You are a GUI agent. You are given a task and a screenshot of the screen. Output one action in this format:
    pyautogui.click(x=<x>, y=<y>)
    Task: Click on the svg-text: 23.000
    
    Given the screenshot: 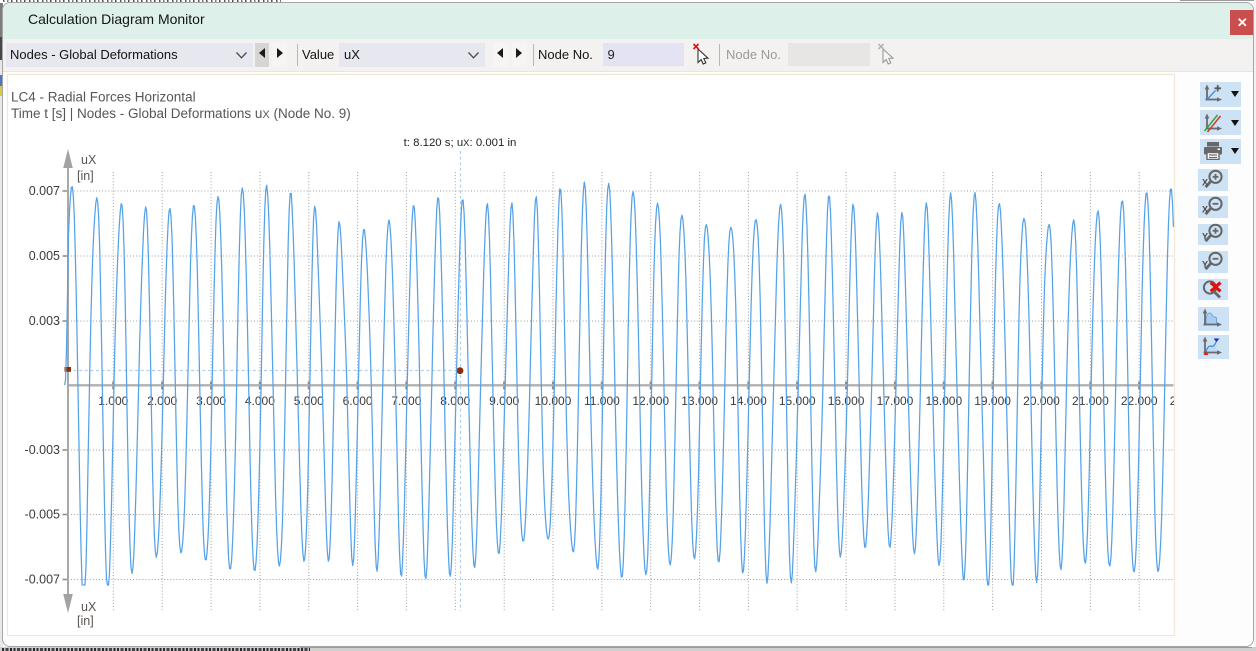 What is the action you would take?
    pyautogui.click(x=1188, y=401)
    